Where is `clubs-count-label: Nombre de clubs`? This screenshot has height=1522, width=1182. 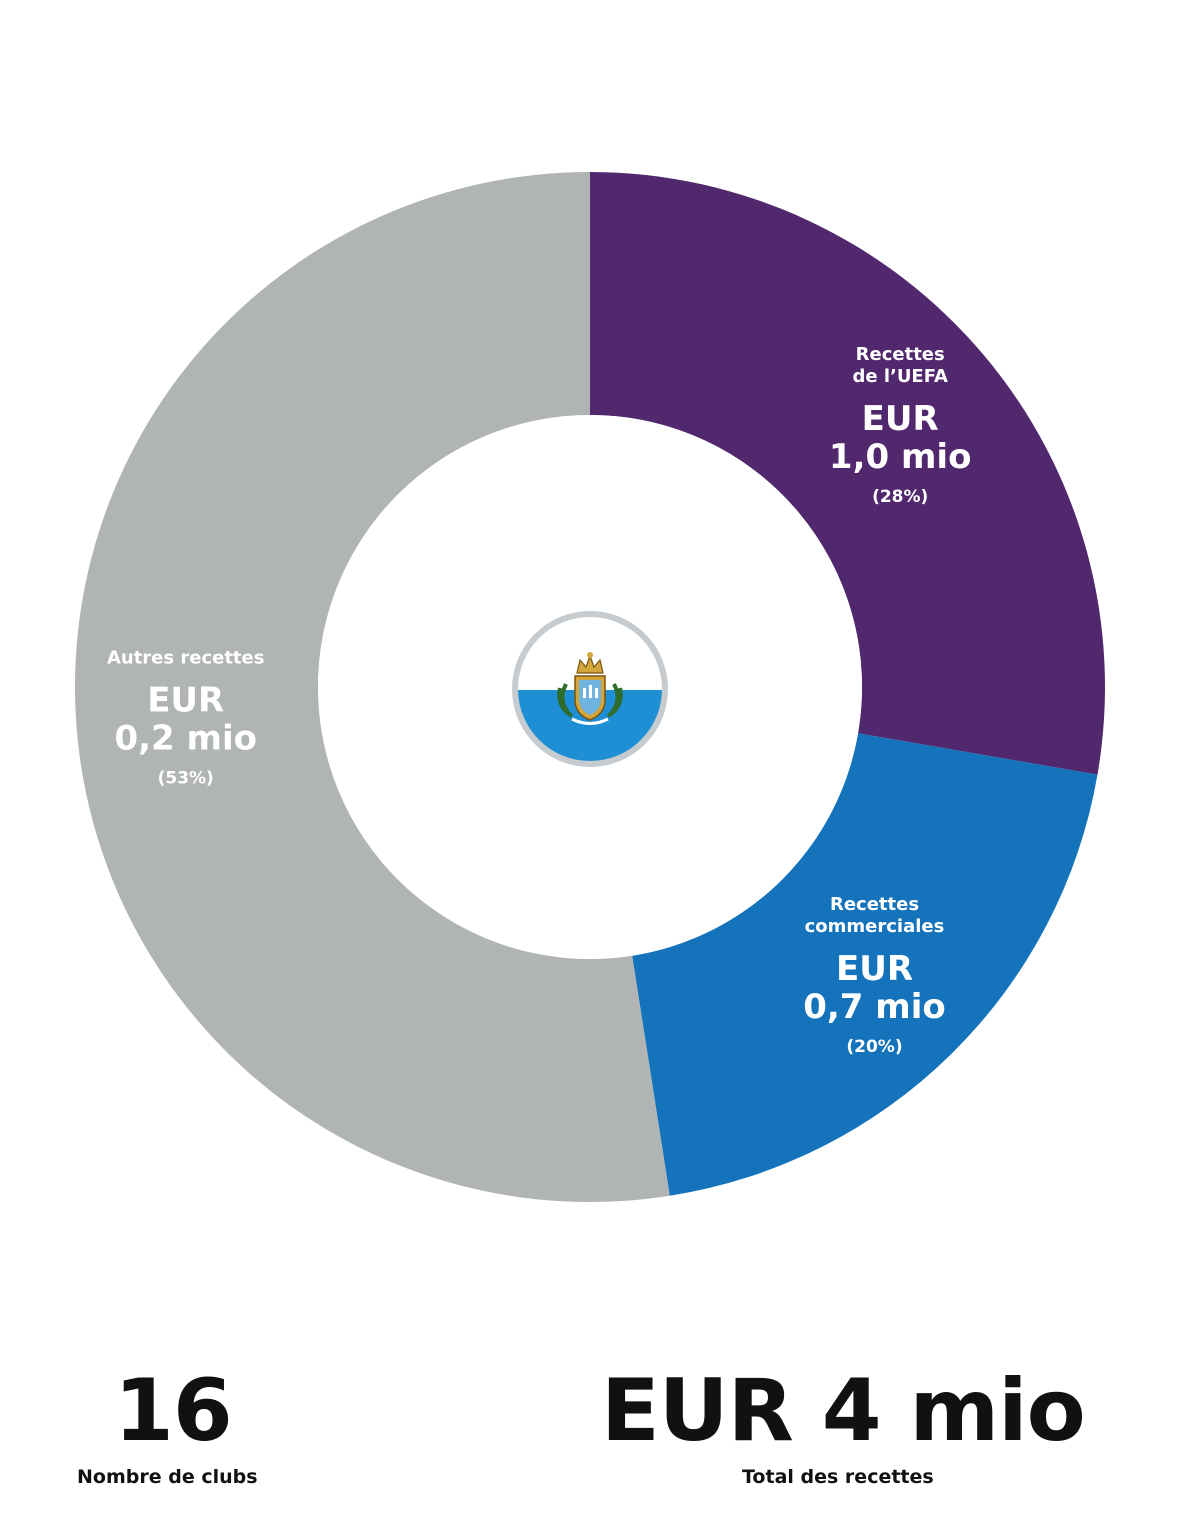
clubs-count-label: Nombre de clubs is located at coordinates (167, 1477).